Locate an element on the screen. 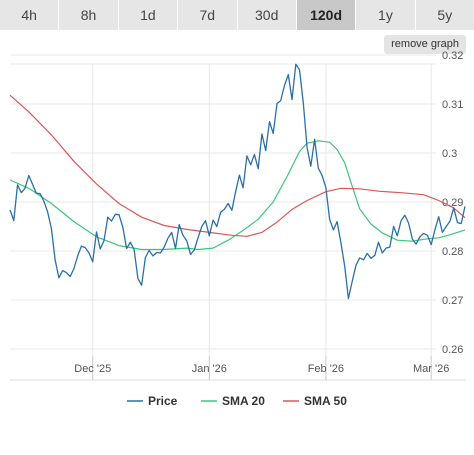 The height and width of the screenshot is (455, 474). tab-1y: 1y is located at coordinates (386, 15).